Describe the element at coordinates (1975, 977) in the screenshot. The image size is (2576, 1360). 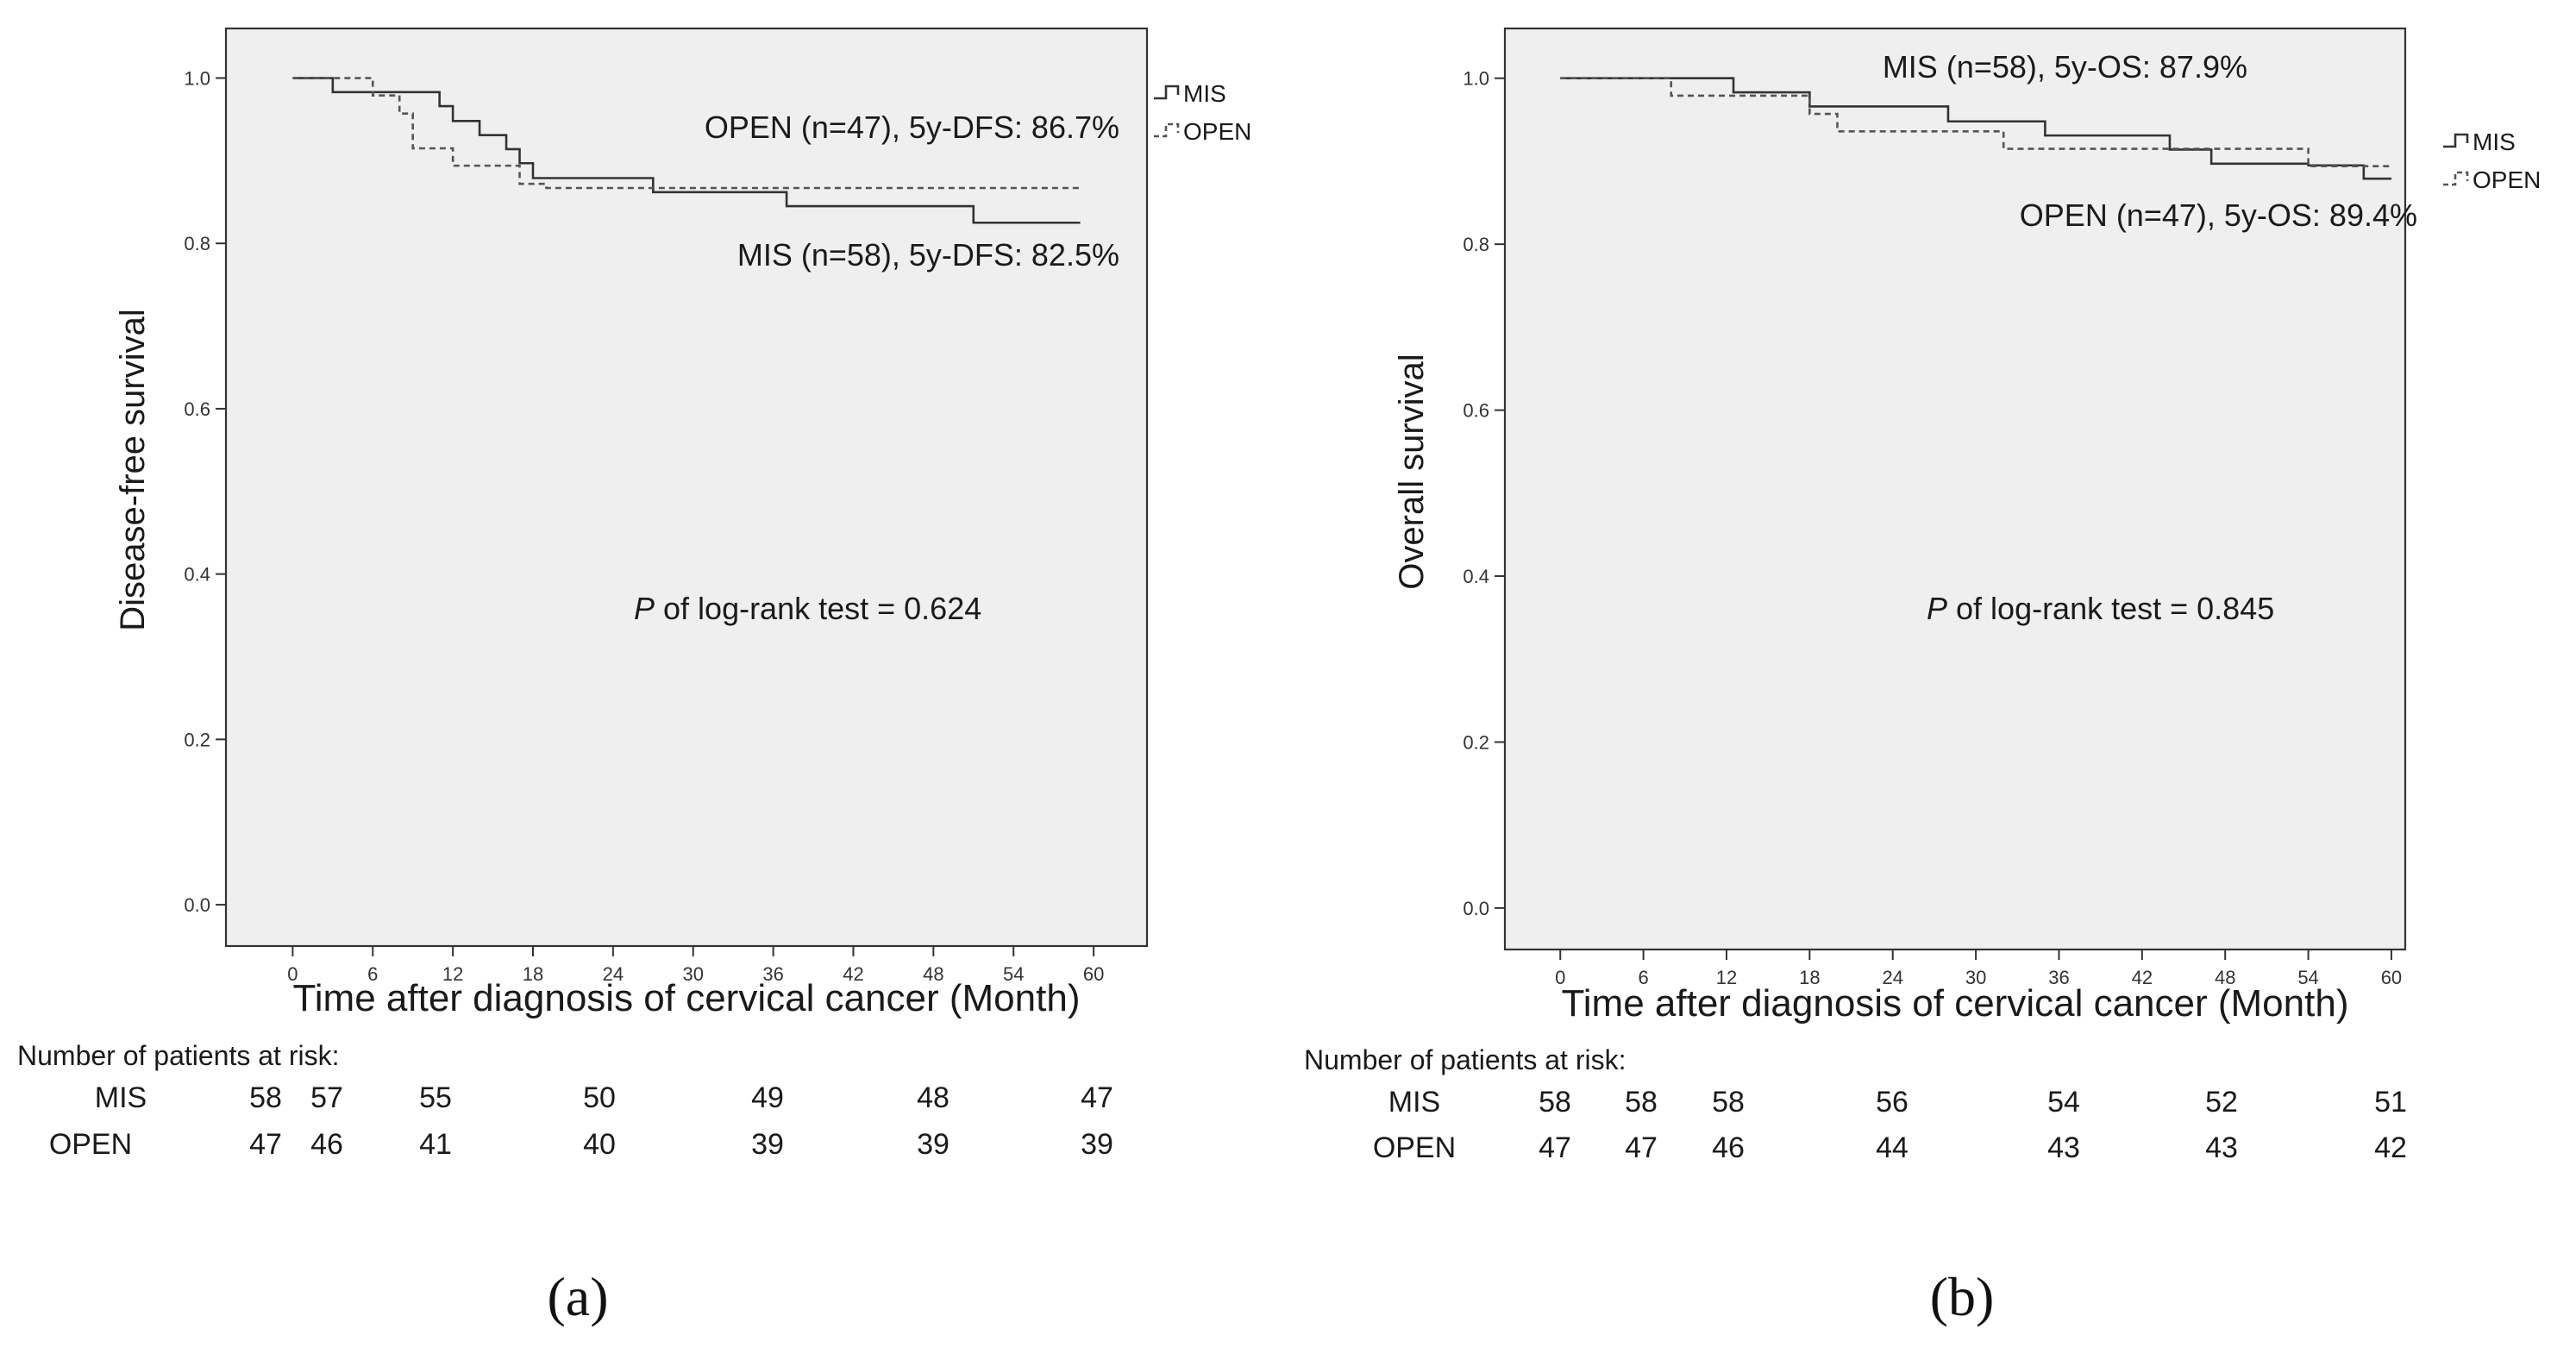
I see `x-tick-label: 30` at that location.